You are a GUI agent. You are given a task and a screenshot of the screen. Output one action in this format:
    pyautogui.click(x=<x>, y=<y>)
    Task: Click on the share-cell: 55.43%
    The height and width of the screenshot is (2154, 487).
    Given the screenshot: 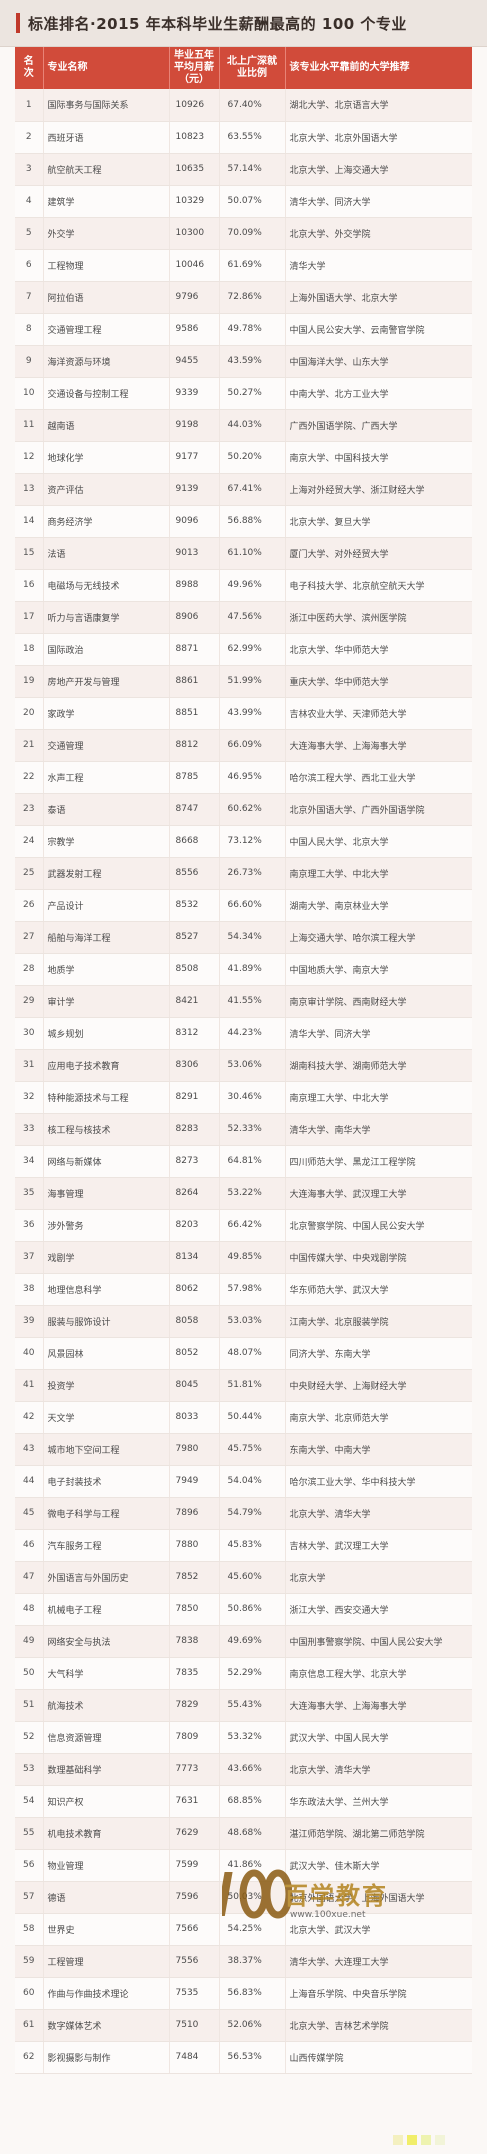 What is the action you would take?
    pyautogui.click(x=252, y=1705)
    